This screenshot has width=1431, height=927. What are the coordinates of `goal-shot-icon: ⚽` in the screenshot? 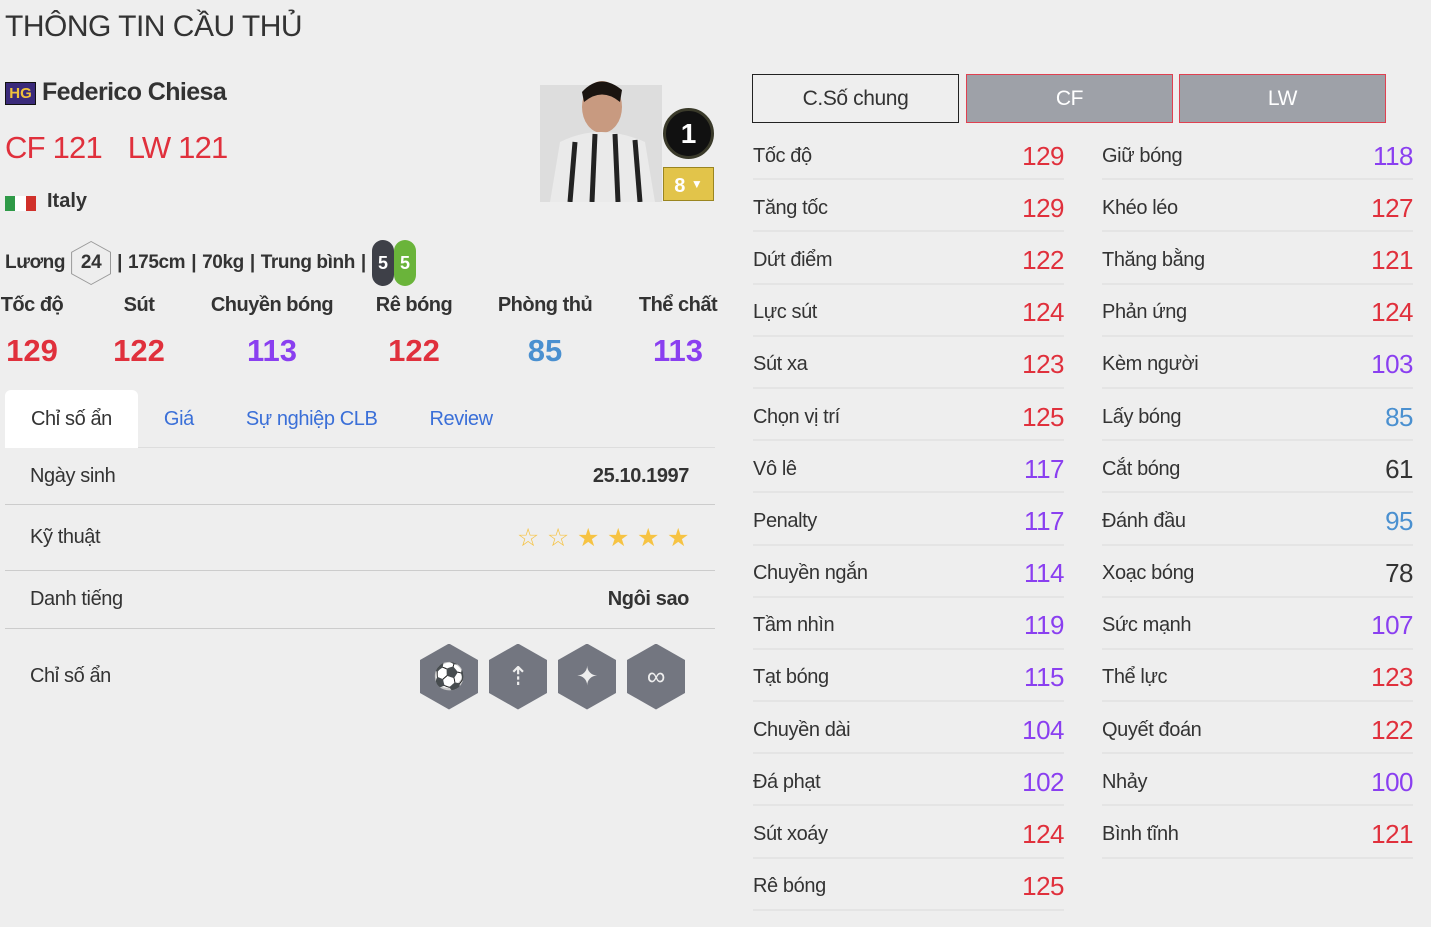 It's located at (449, 676).